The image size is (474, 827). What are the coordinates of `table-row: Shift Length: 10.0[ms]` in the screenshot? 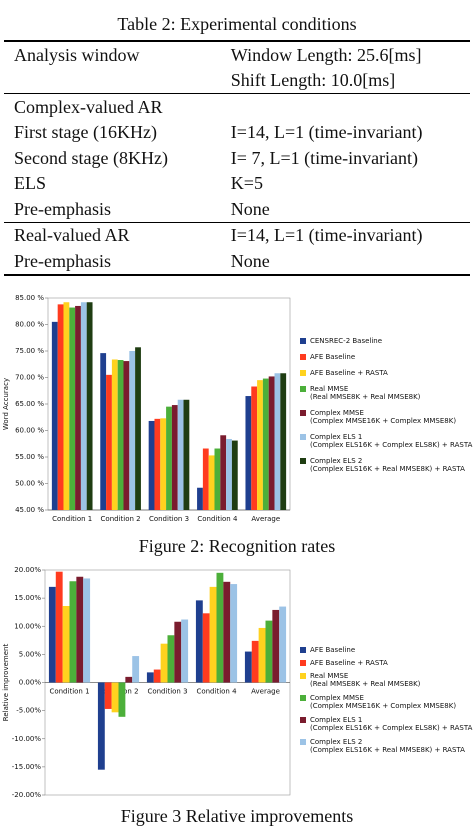 It's located at (237, 81).